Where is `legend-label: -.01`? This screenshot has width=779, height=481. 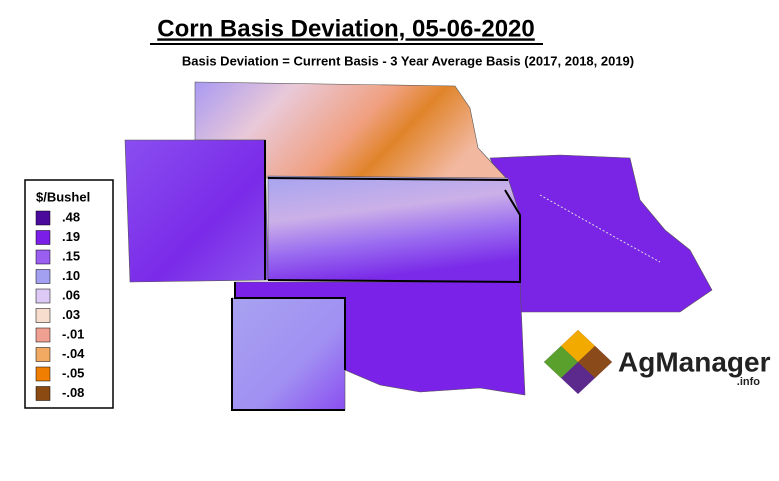 legend-label: -.01 is located at coordinates (73, 333).